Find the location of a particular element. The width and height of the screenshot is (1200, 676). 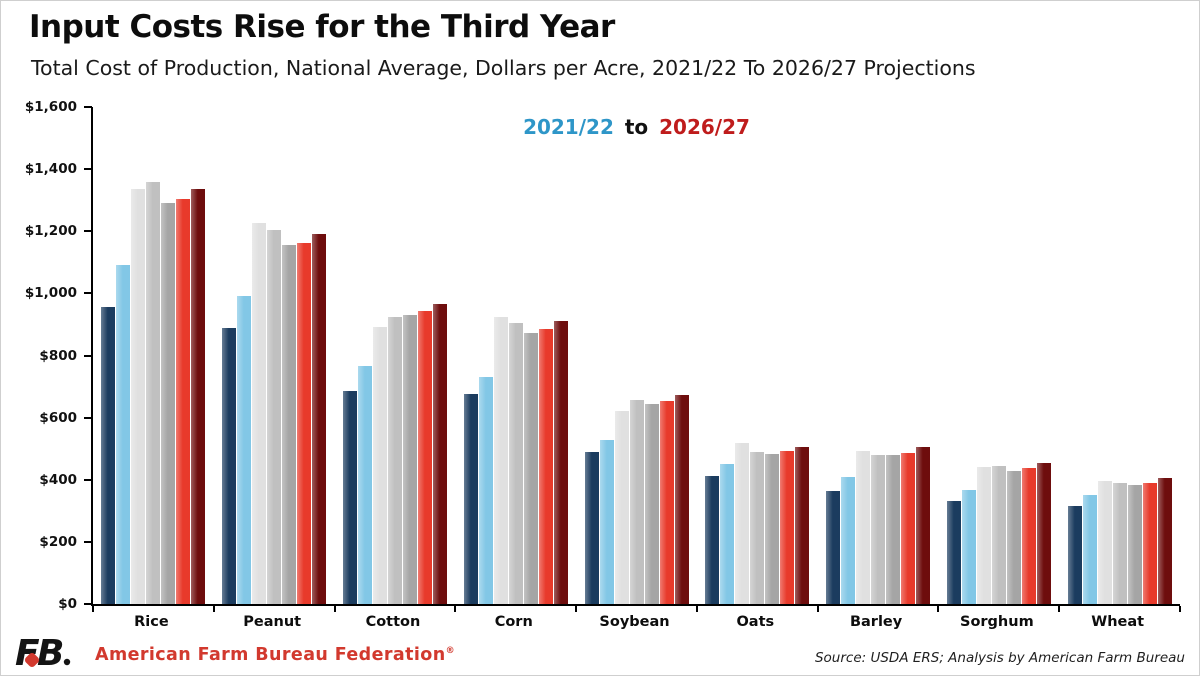

bar-group-rice is located at coordinates (153, 355).